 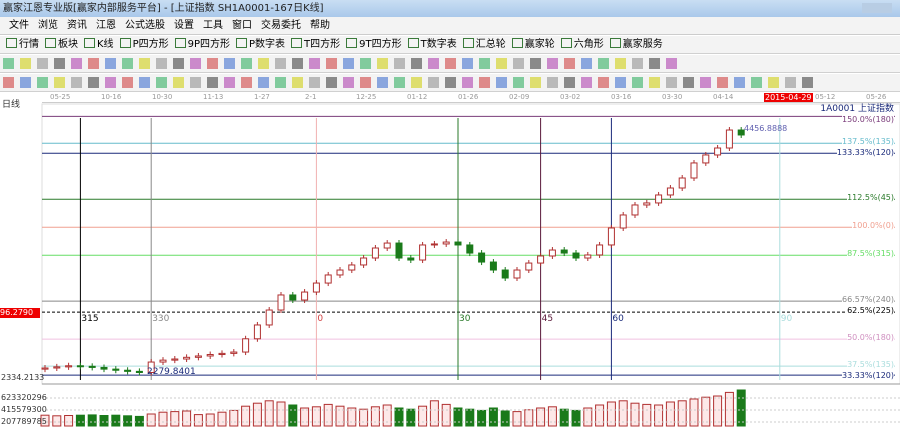 What do you see at coordinates (144, 44) in the screenshot?
I see `toolbar-button: P四方形` at bounding box center [144, 44].